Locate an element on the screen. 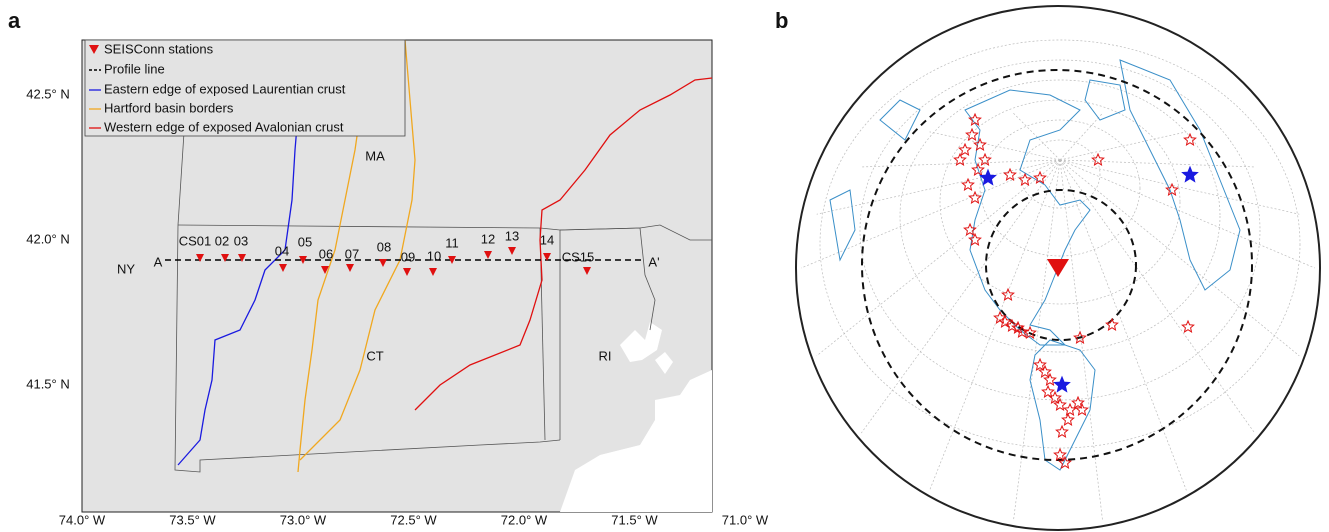 Image resolution: width=1329 pixels, height=532 pixels. station-label: CS15 is located at coordinates (578, 256).